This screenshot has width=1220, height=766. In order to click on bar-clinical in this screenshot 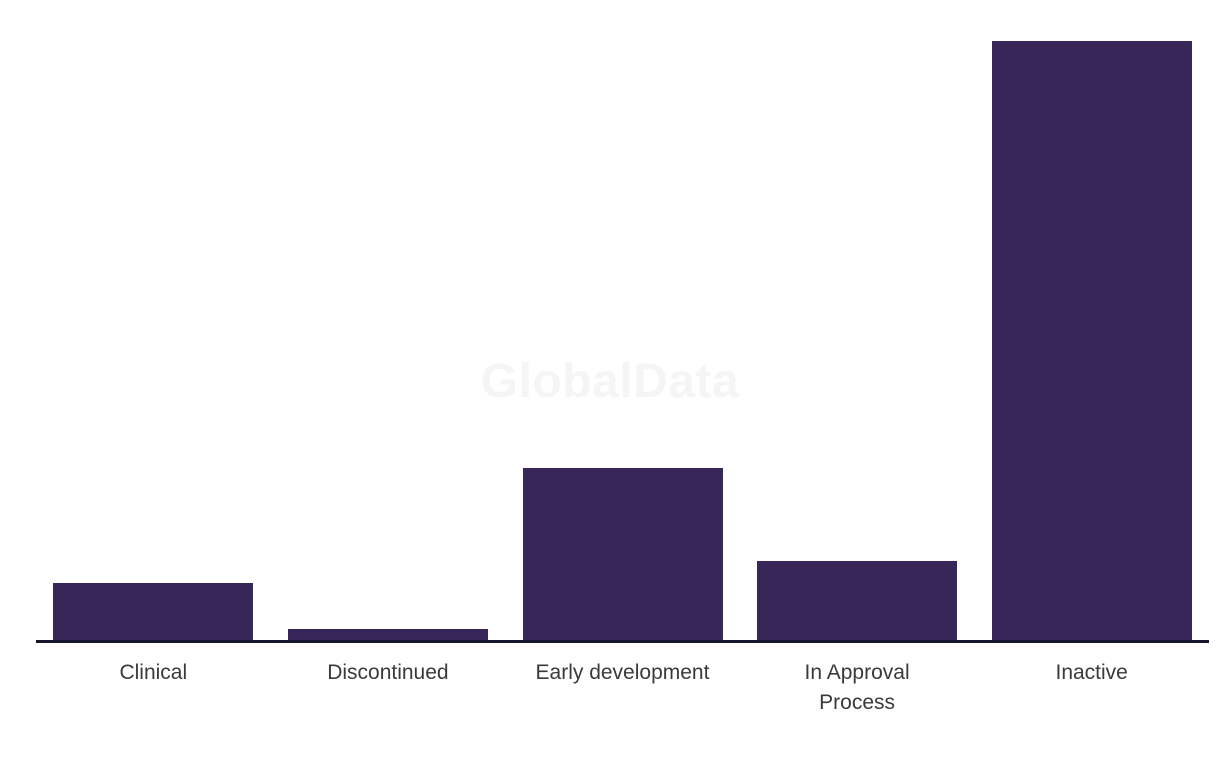, I will do `click(153, 612)`.